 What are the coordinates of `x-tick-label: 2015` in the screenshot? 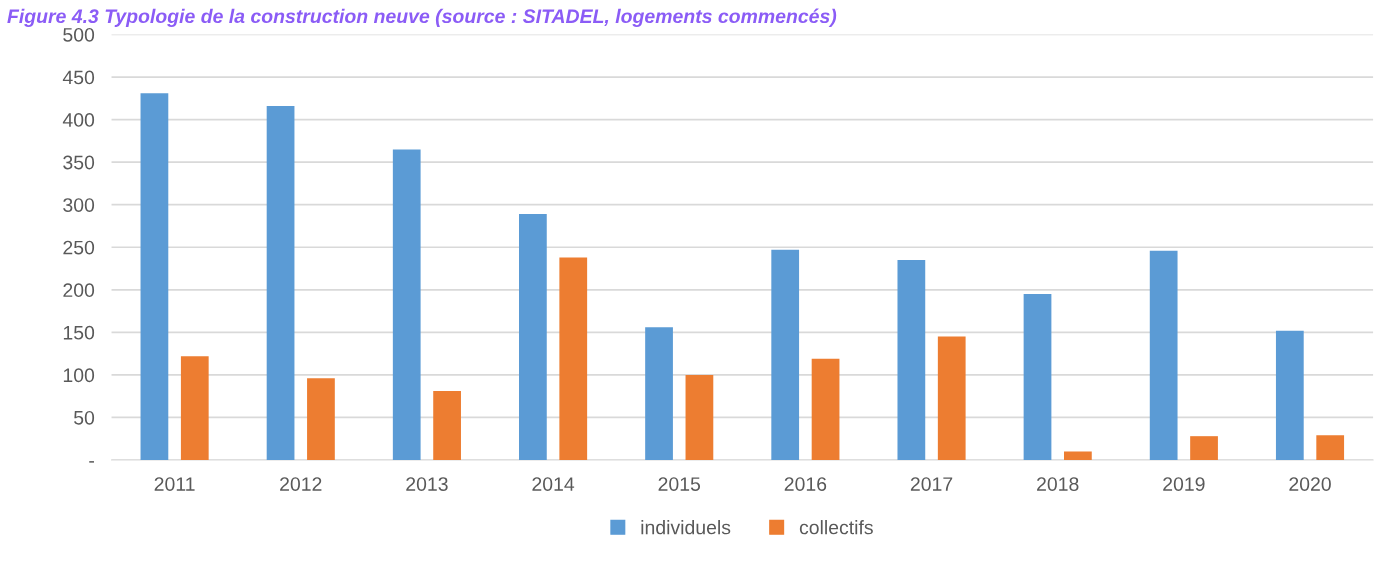 It's located at (679, 484).